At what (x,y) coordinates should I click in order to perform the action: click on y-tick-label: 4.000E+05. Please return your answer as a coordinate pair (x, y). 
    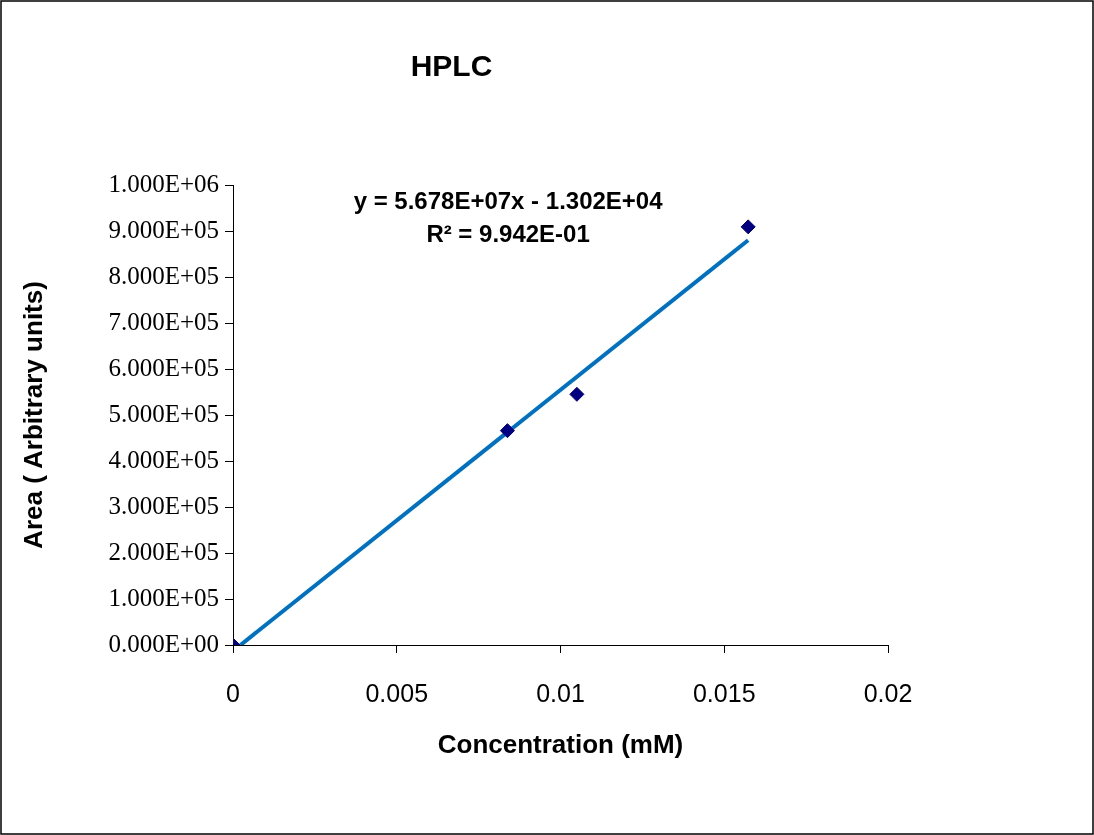
    Looking at the image, I should click on (163, 459).